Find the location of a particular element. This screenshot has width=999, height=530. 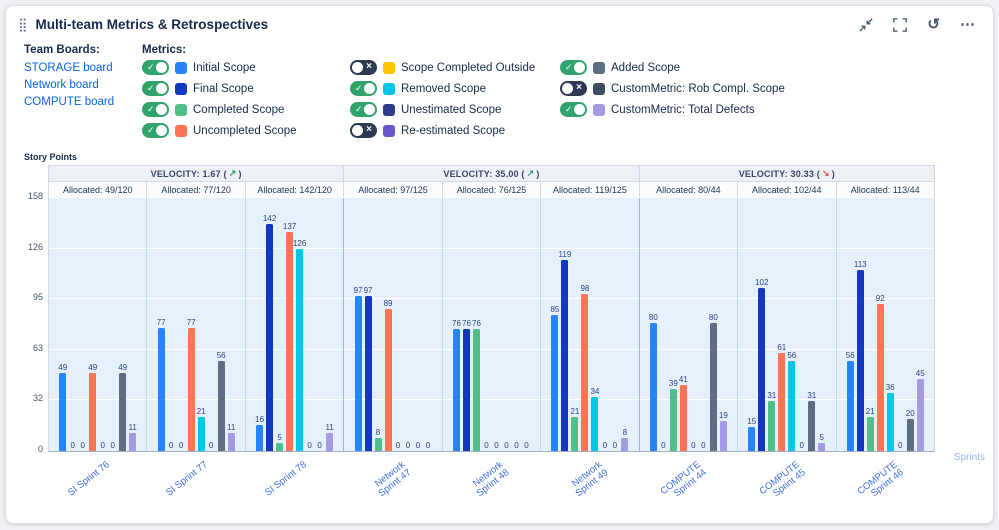

bar-slot: 21 is located at coordinates (574, 324).